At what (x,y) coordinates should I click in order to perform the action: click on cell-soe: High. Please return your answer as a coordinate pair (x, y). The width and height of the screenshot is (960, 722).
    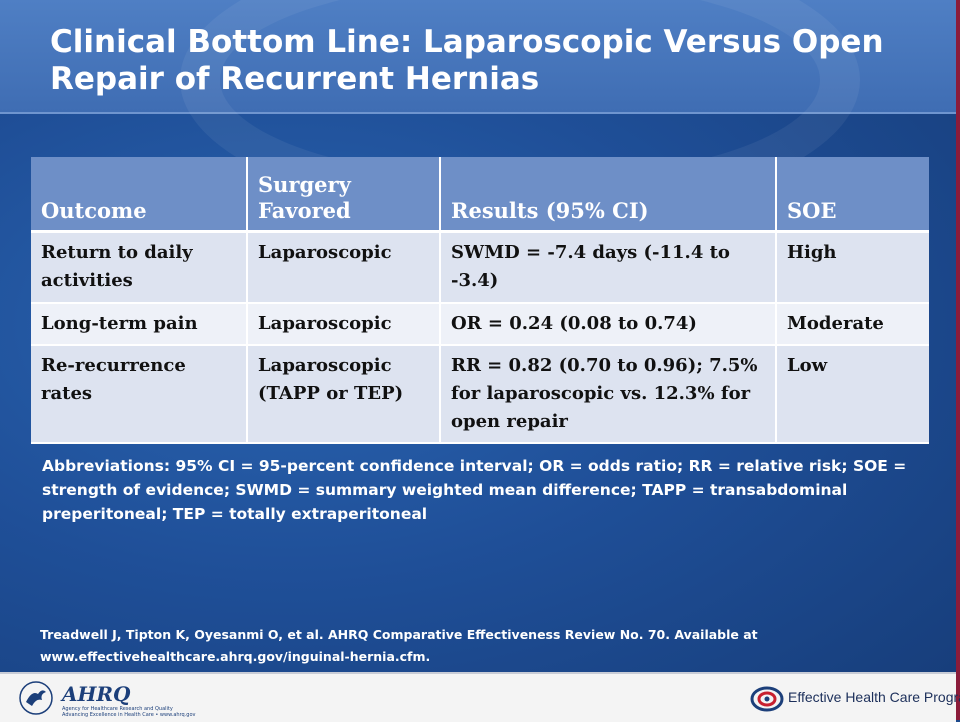
    Looking at the image, I should click on (852, 267).